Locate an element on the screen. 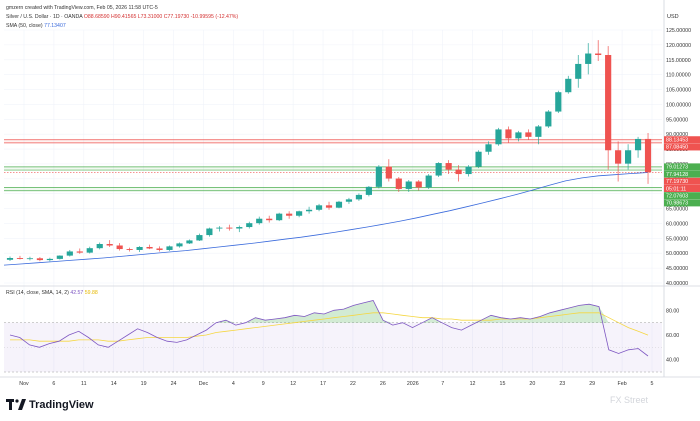 This screenshot has height=421, width=700. price-badge-label: 70.98673 is located at coordinates (677, 204).